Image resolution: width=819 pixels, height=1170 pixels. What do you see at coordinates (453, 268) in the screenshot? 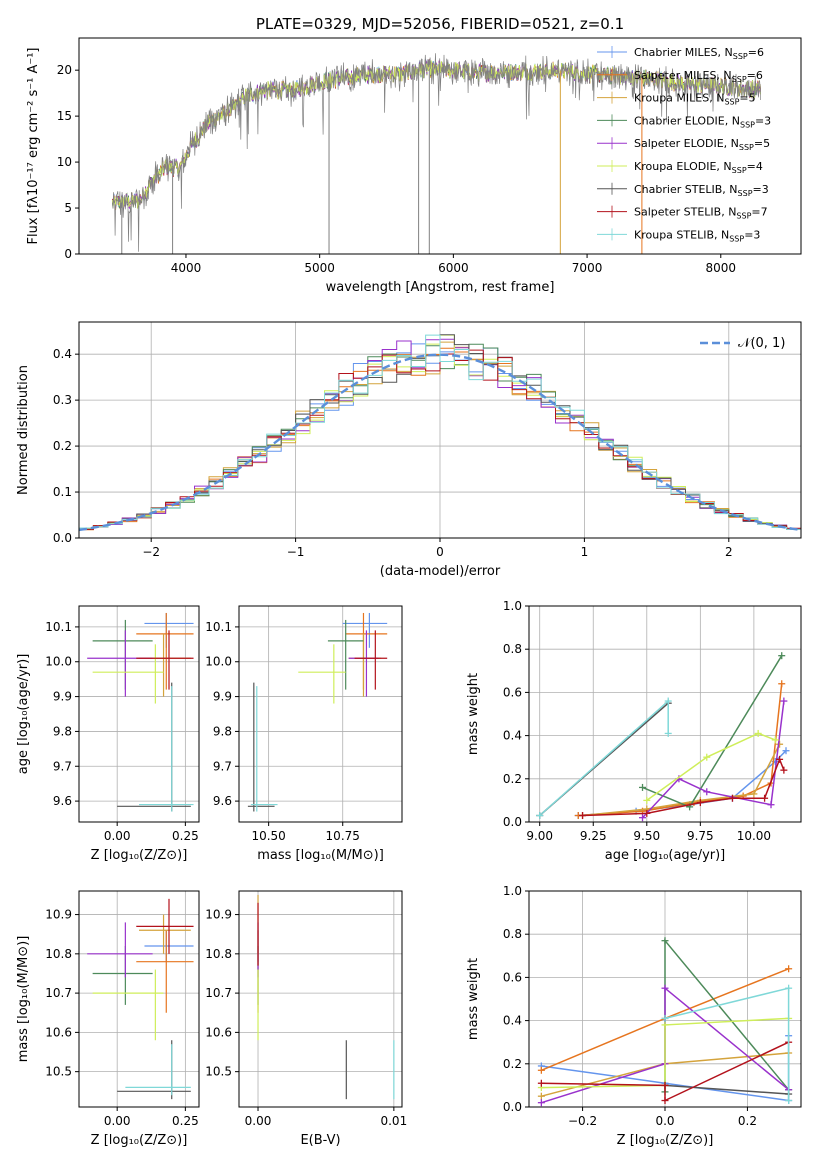
I see `x-tick-label: 6000` at bounding box center [453, 268].